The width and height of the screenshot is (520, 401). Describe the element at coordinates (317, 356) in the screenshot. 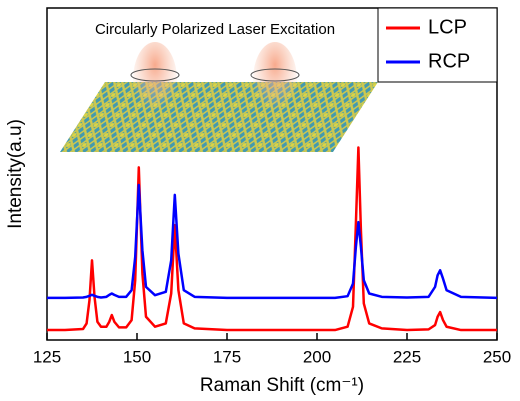

I see `x-tick-label: 200` at that location.